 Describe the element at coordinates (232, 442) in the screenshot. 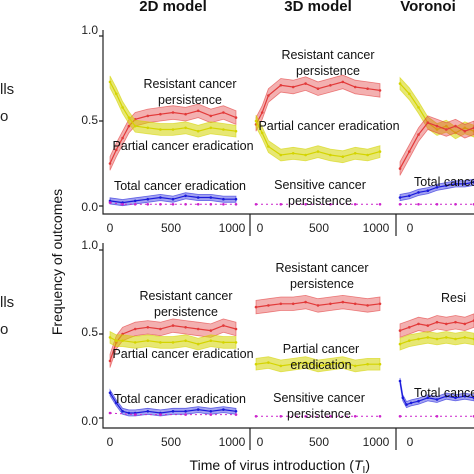

I see `x-tick-bottom-2d-1000: 1000` at that location.